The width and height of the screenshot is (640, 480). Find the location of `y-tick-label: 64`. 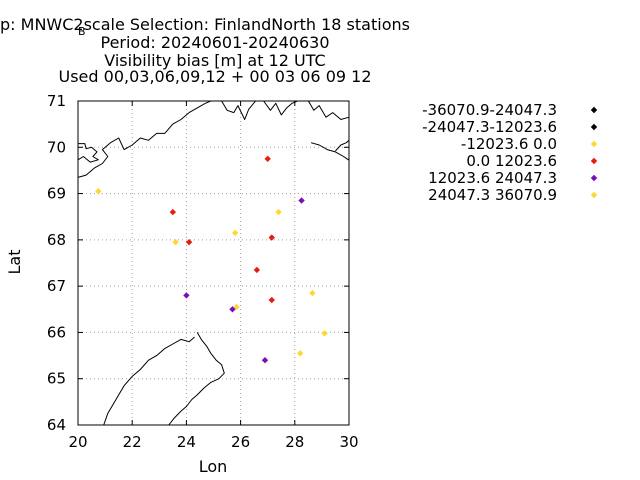

y-tick-label: 64 is located at coordinates (56, 425).